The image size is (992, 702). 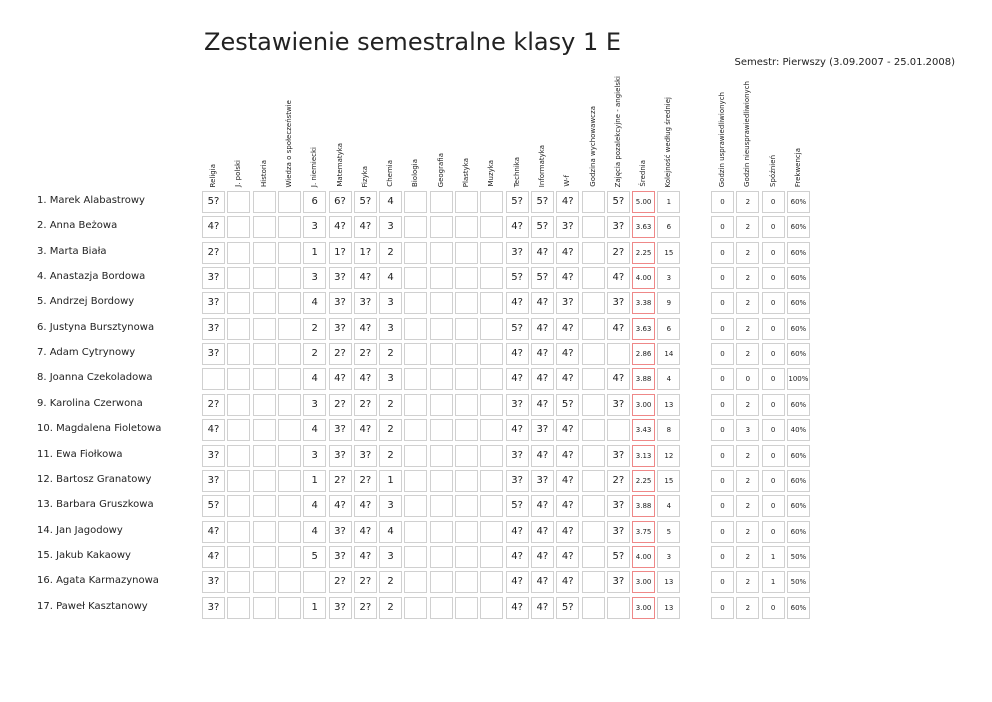 I want to click on student-name: 9. Karolina Czerwona, so click(x=90, y=403).